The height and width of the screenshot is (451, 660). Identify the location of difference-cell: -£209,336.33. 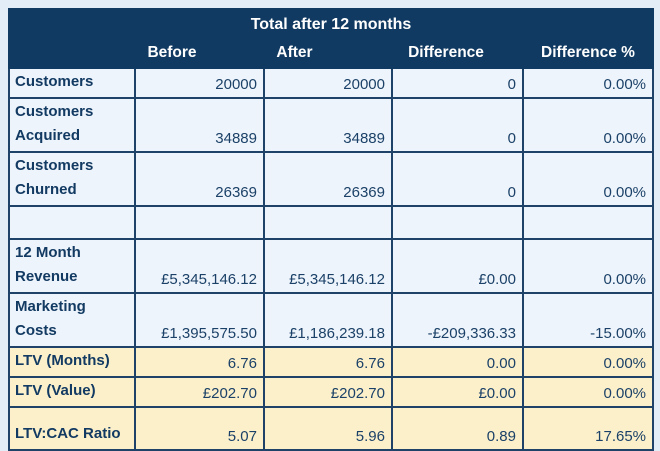
(457, 320).